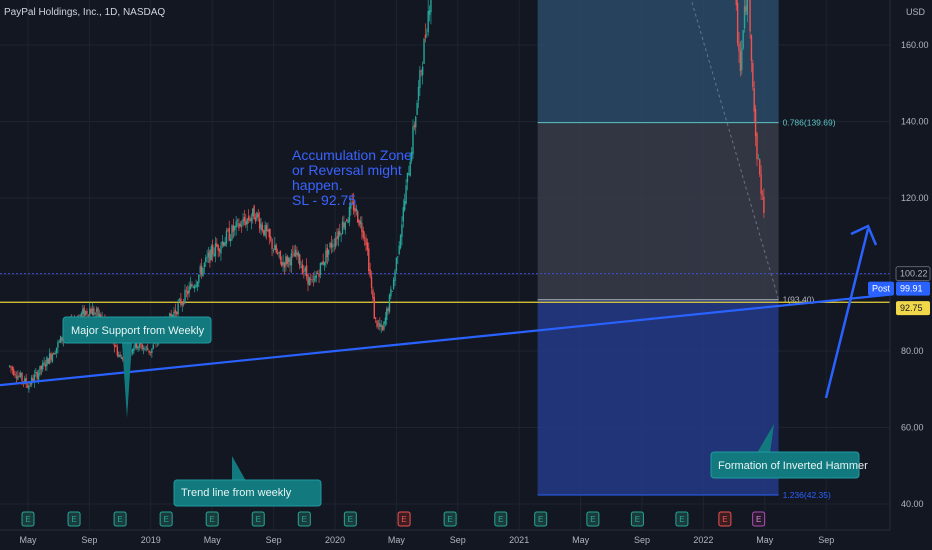 This screenshot has height=550, width=932. What do you see at coordinates (915, 198) in the screenshot?
I see `y-tick-label: 120.00` at bounding box center [915, 198].